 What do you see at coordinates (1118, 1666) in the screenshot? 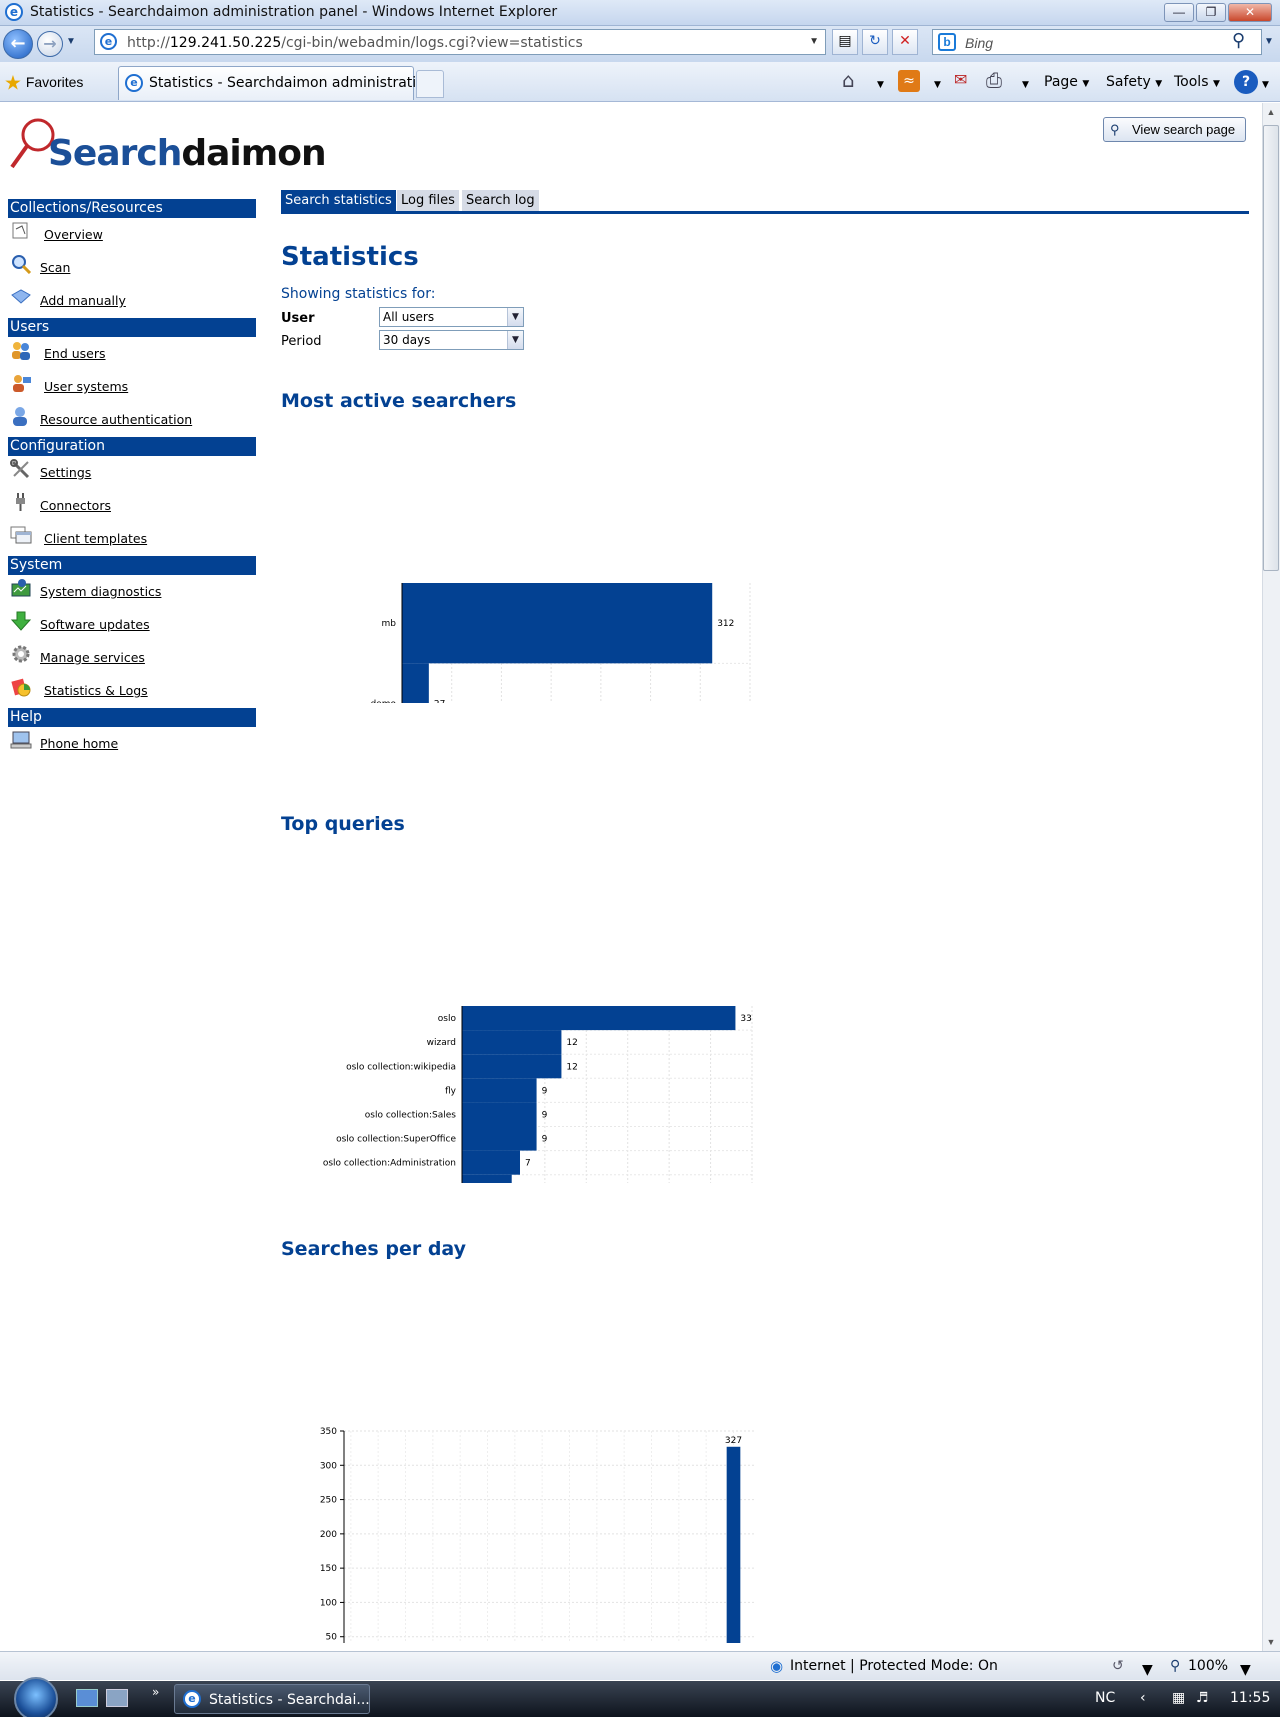
I see `protected-mode-icon: ↺` at bounding box center [1118, 1666].